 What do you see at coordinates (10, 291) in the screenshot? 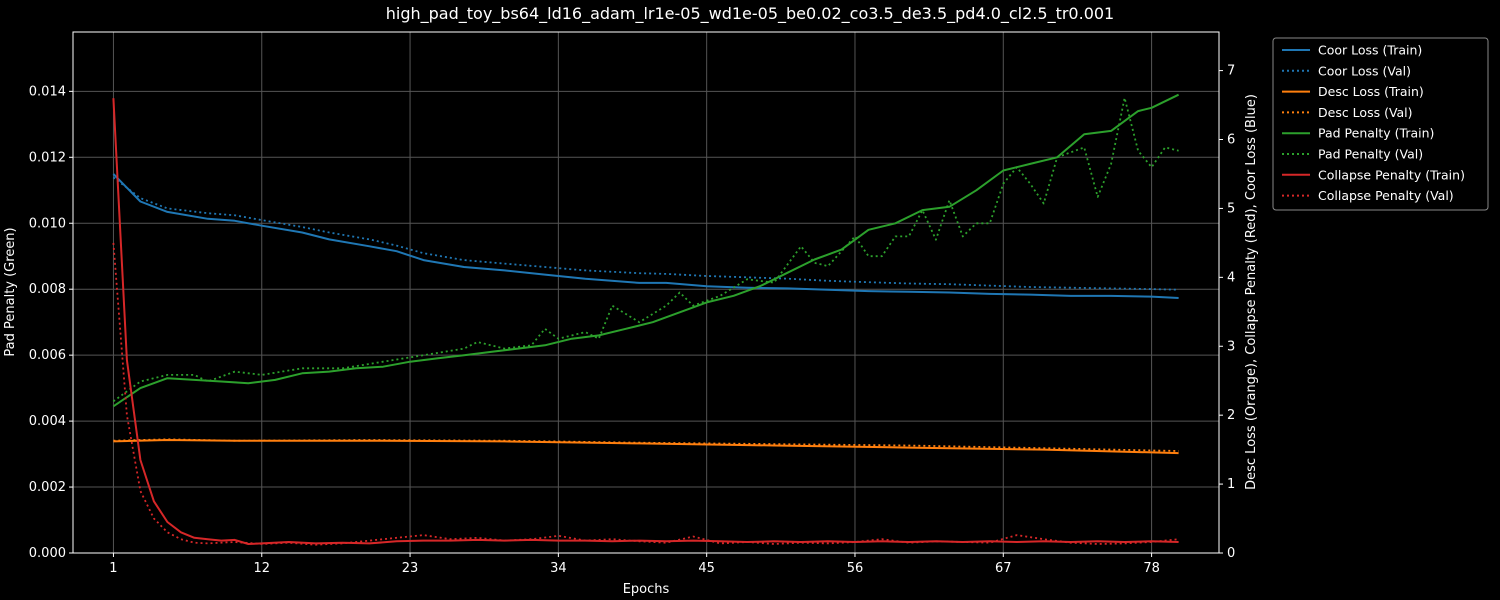
I see `y-axis-left-label: Pad Penalty (Green)` at bounding box center [10, 291].